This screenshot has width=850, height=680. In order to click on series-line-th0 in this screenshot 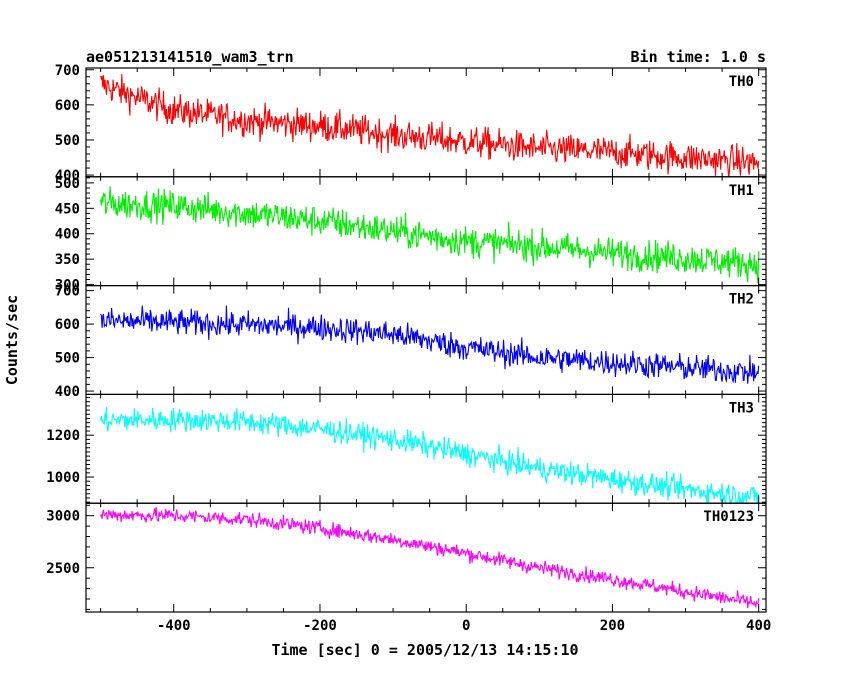, I will do `click(430, 125)`.